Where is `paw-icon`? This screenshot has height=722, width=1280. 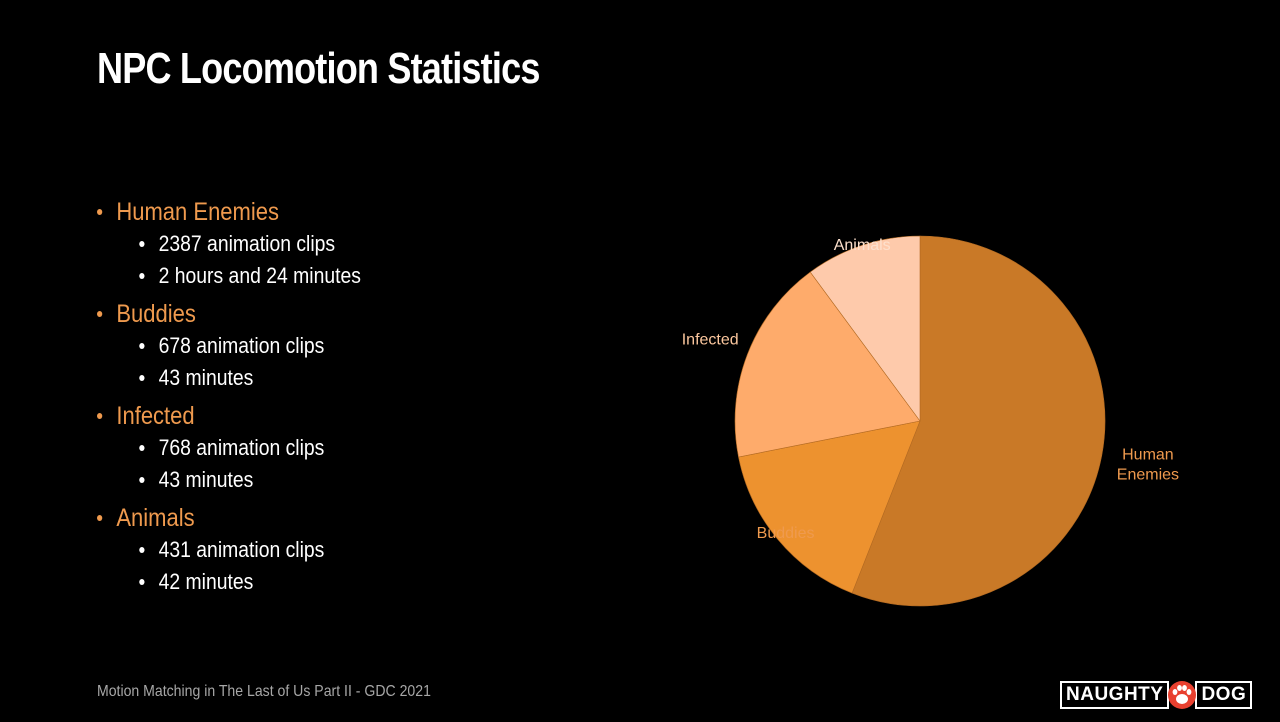 paw-icon is located at coordinates (1182, 695).